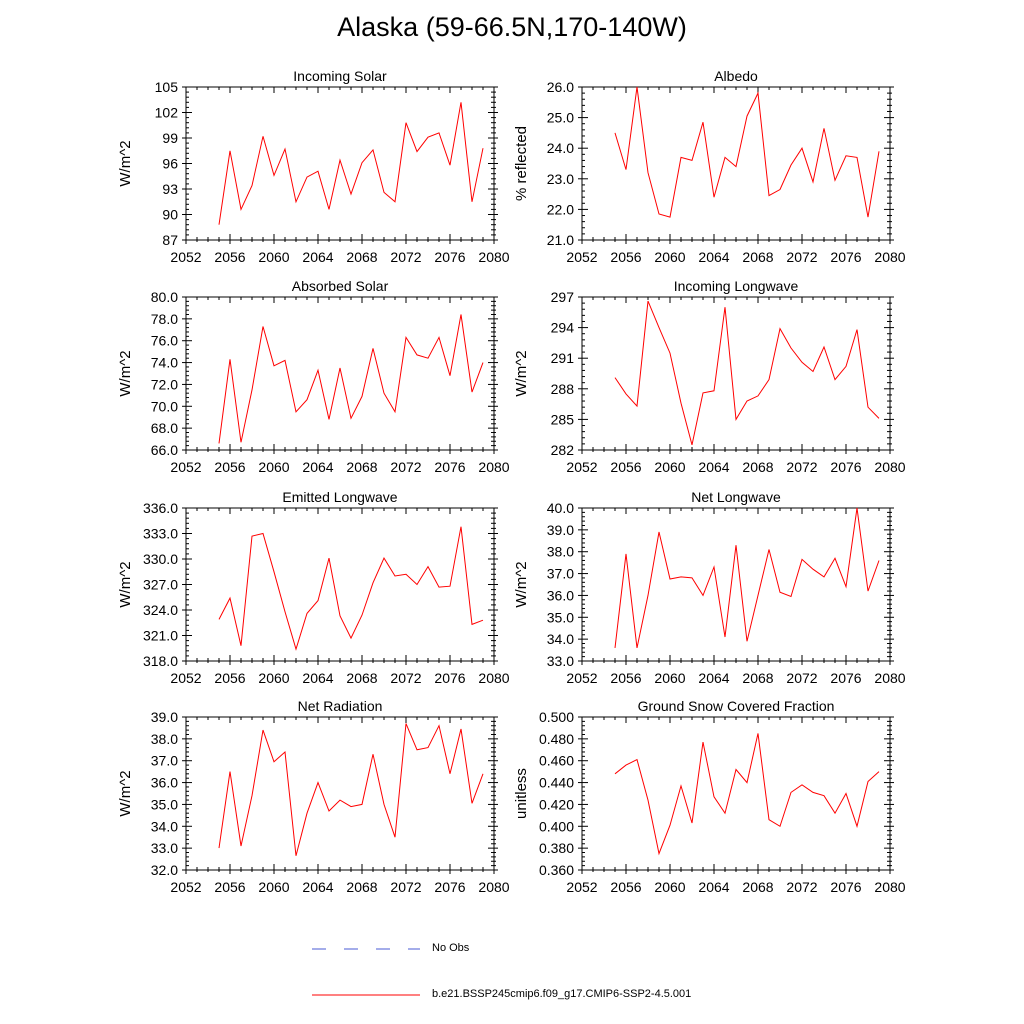  I want to click on y-tick-label: 0.440, so click(556, 783).